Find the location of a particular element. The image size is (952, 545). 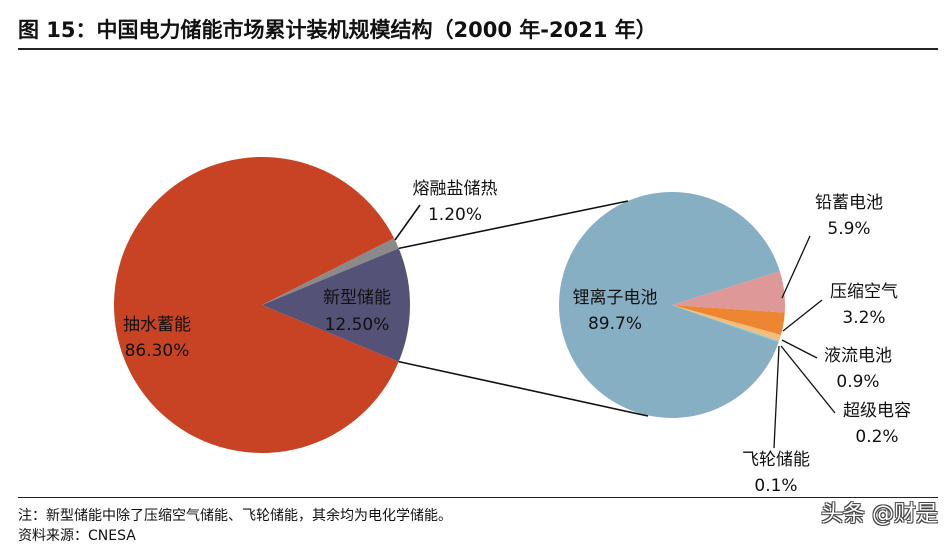

chart-note: 注：新型储能中除了压缩空气储能、飞轮储能，其余均为电化学储能。 is located at coordinates (235, 516).